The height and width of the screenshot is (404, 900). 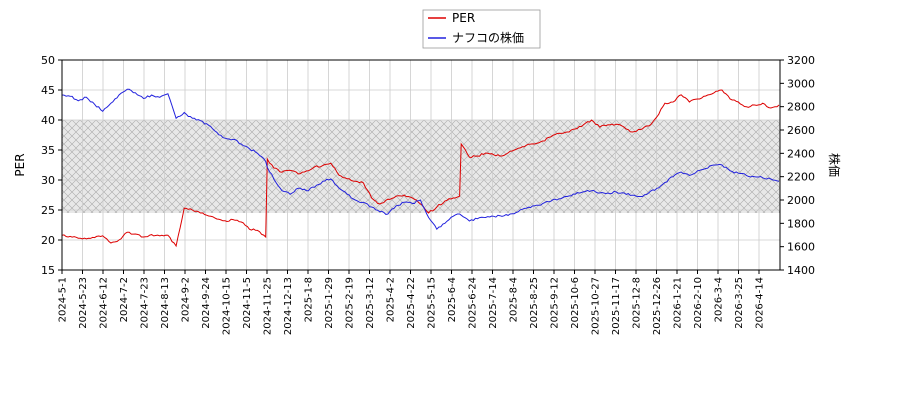 I want to click on x-tick-label: 2025-1-8, so click(x=309, y=299).